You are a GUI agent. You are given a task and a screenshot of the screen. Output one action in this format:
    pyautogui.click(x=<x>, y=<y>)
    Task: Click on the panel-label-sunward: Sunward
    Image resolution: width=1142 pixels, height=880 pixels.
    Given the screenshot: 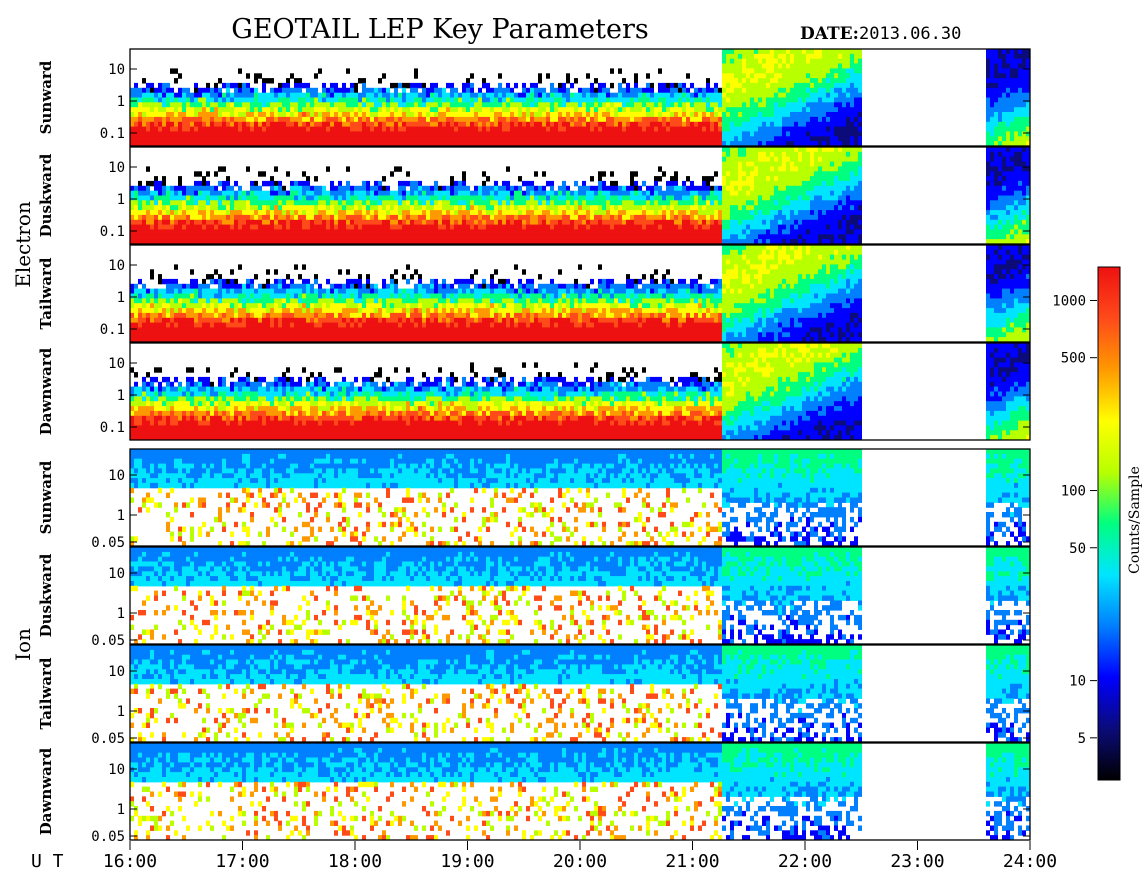 What is the action you would take?
    pyautogui.click(x=46, y=97)
    